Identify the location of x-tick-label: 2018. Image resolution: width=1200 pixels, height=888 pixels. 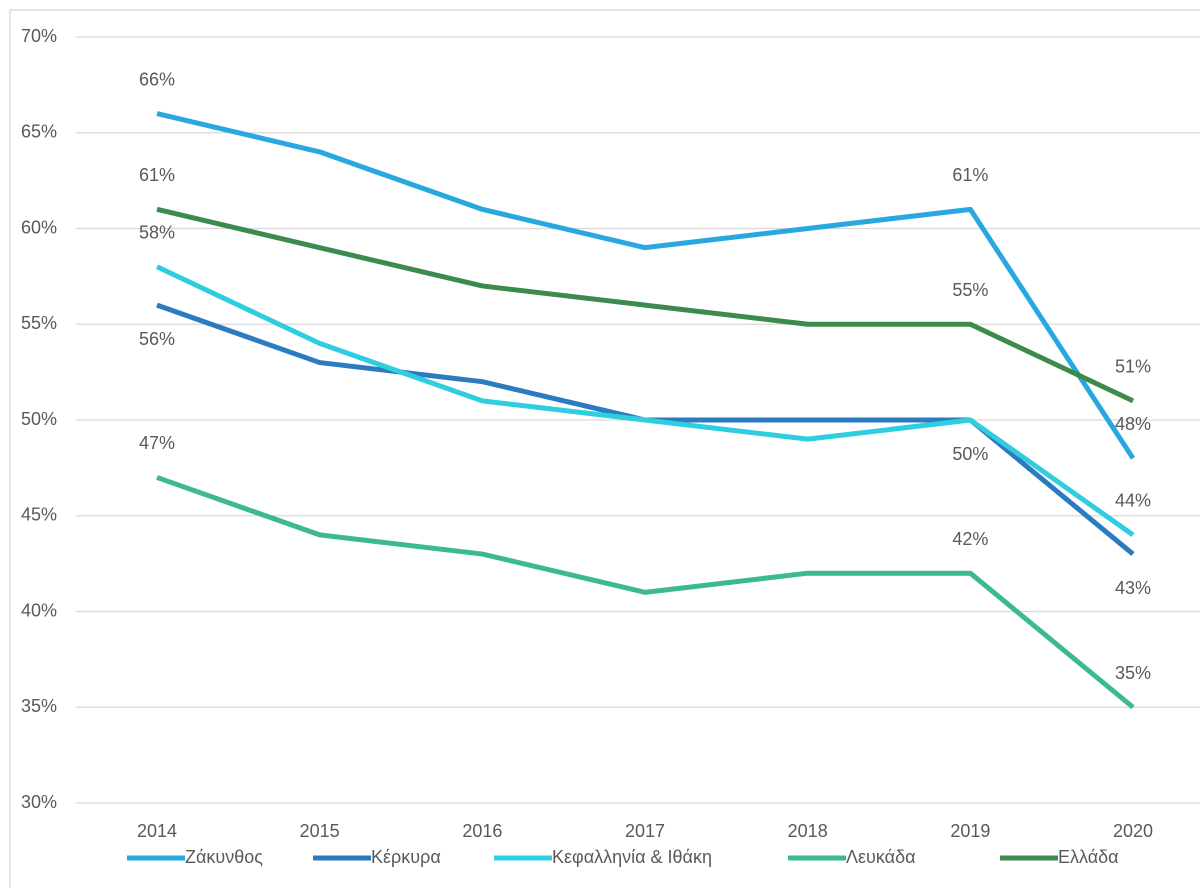
(808, 831).